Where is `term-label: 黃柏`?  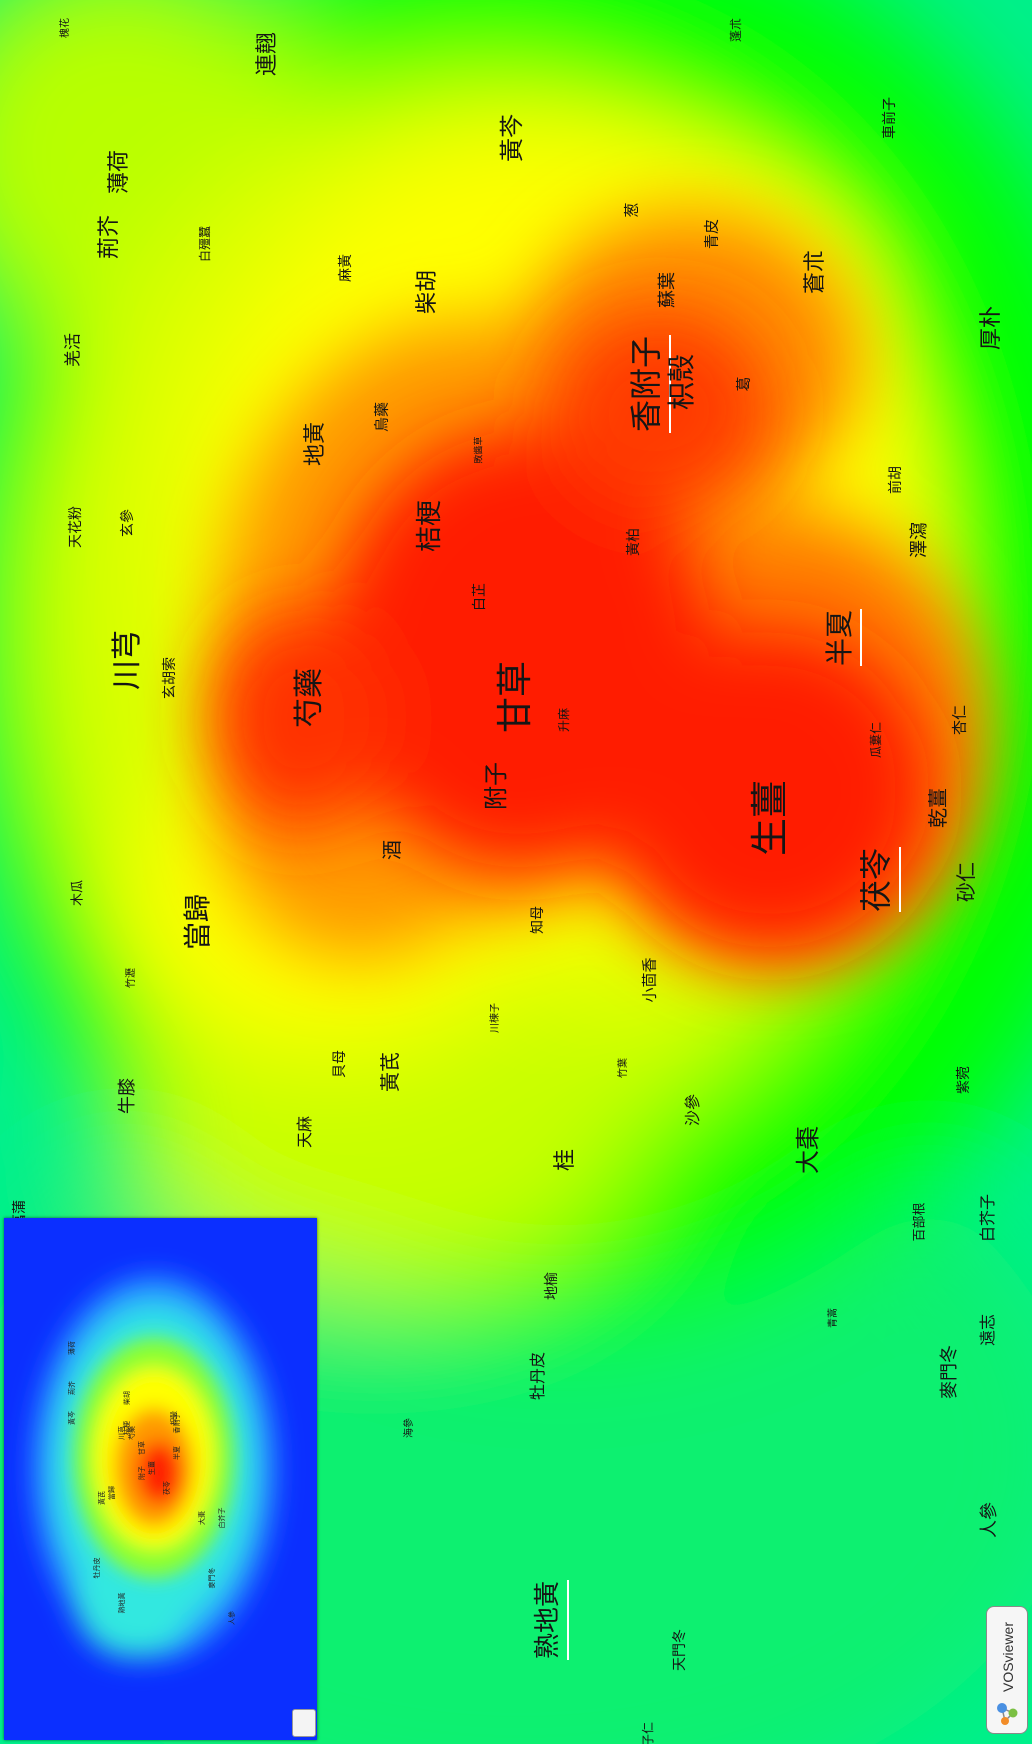 term-label: 黃柏 is located at coordinates (634, 542).